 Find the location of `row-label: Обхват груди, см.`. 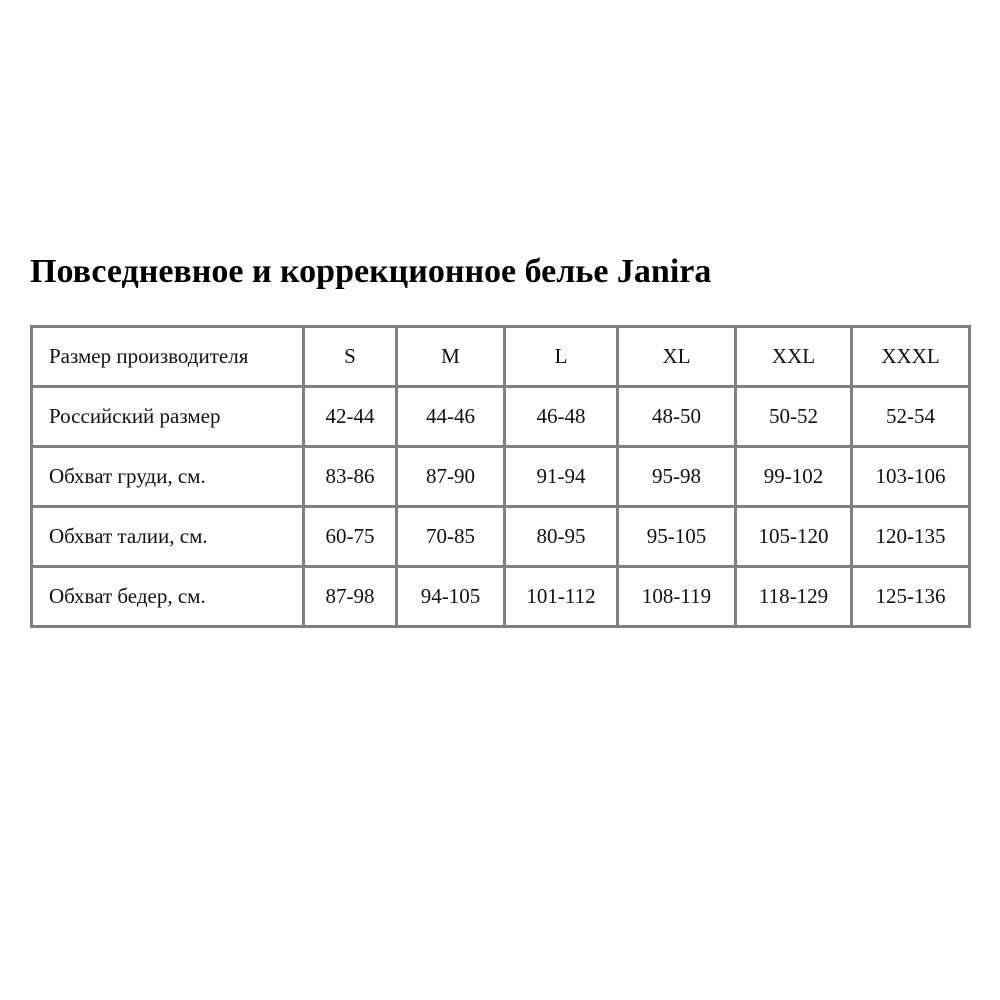

row-label: Обхват груди, см. is located at coordinates (167, 476).